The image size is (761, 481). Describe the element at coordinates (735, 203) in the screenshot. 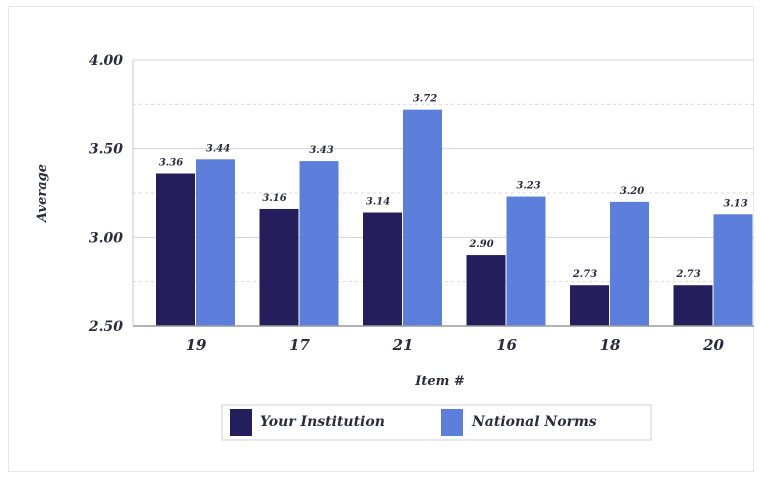

I see `bar-value-label: 3.13` at that location.